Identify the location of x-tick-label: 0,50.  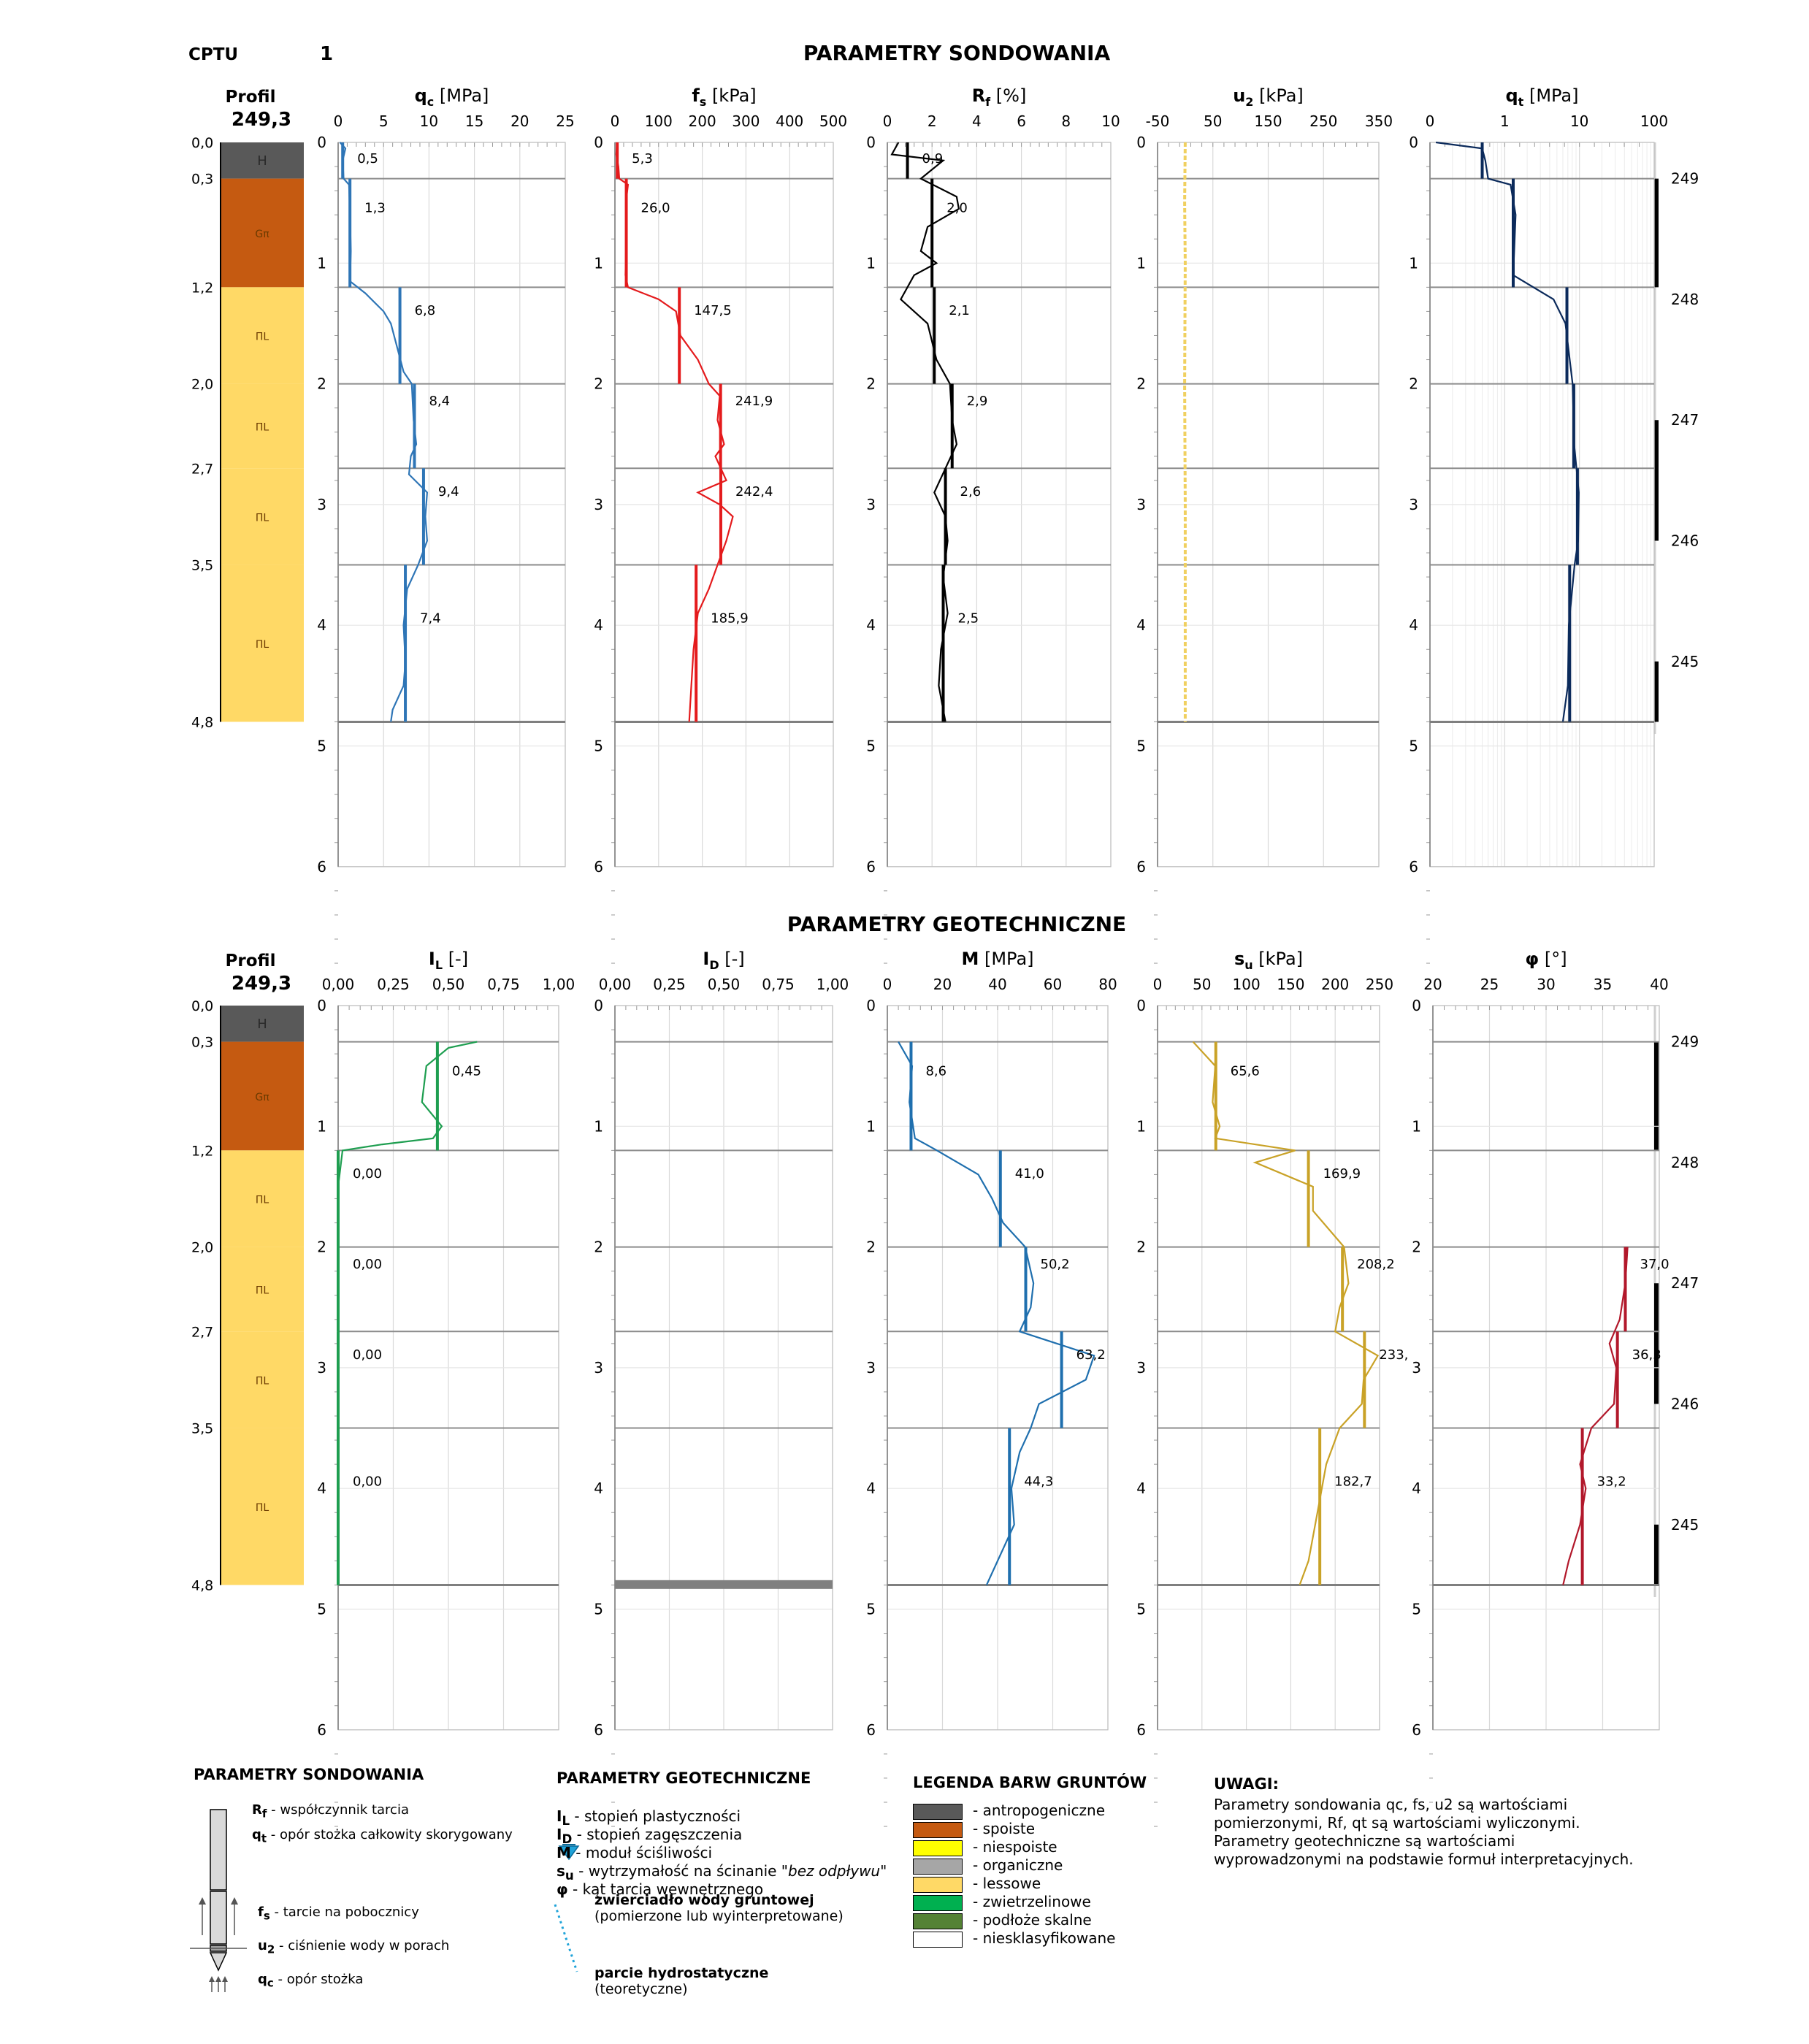
(448, 984).